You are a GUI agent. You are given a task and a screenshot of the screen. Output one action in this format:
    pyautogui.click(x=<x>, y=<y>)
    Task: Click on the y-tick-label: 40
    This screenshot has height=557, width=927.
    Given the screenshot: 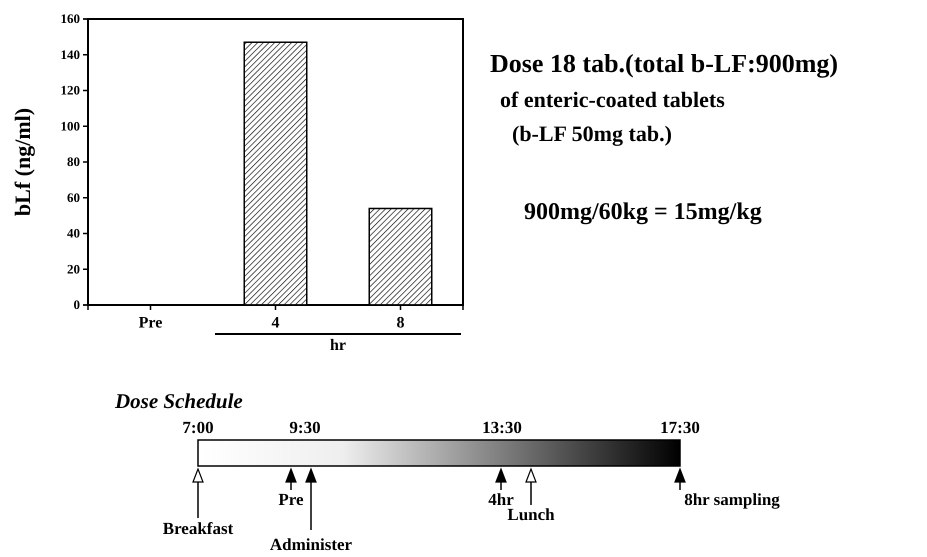 What is the action you would take?
    pyautogui.click(x=73, y=233)
    